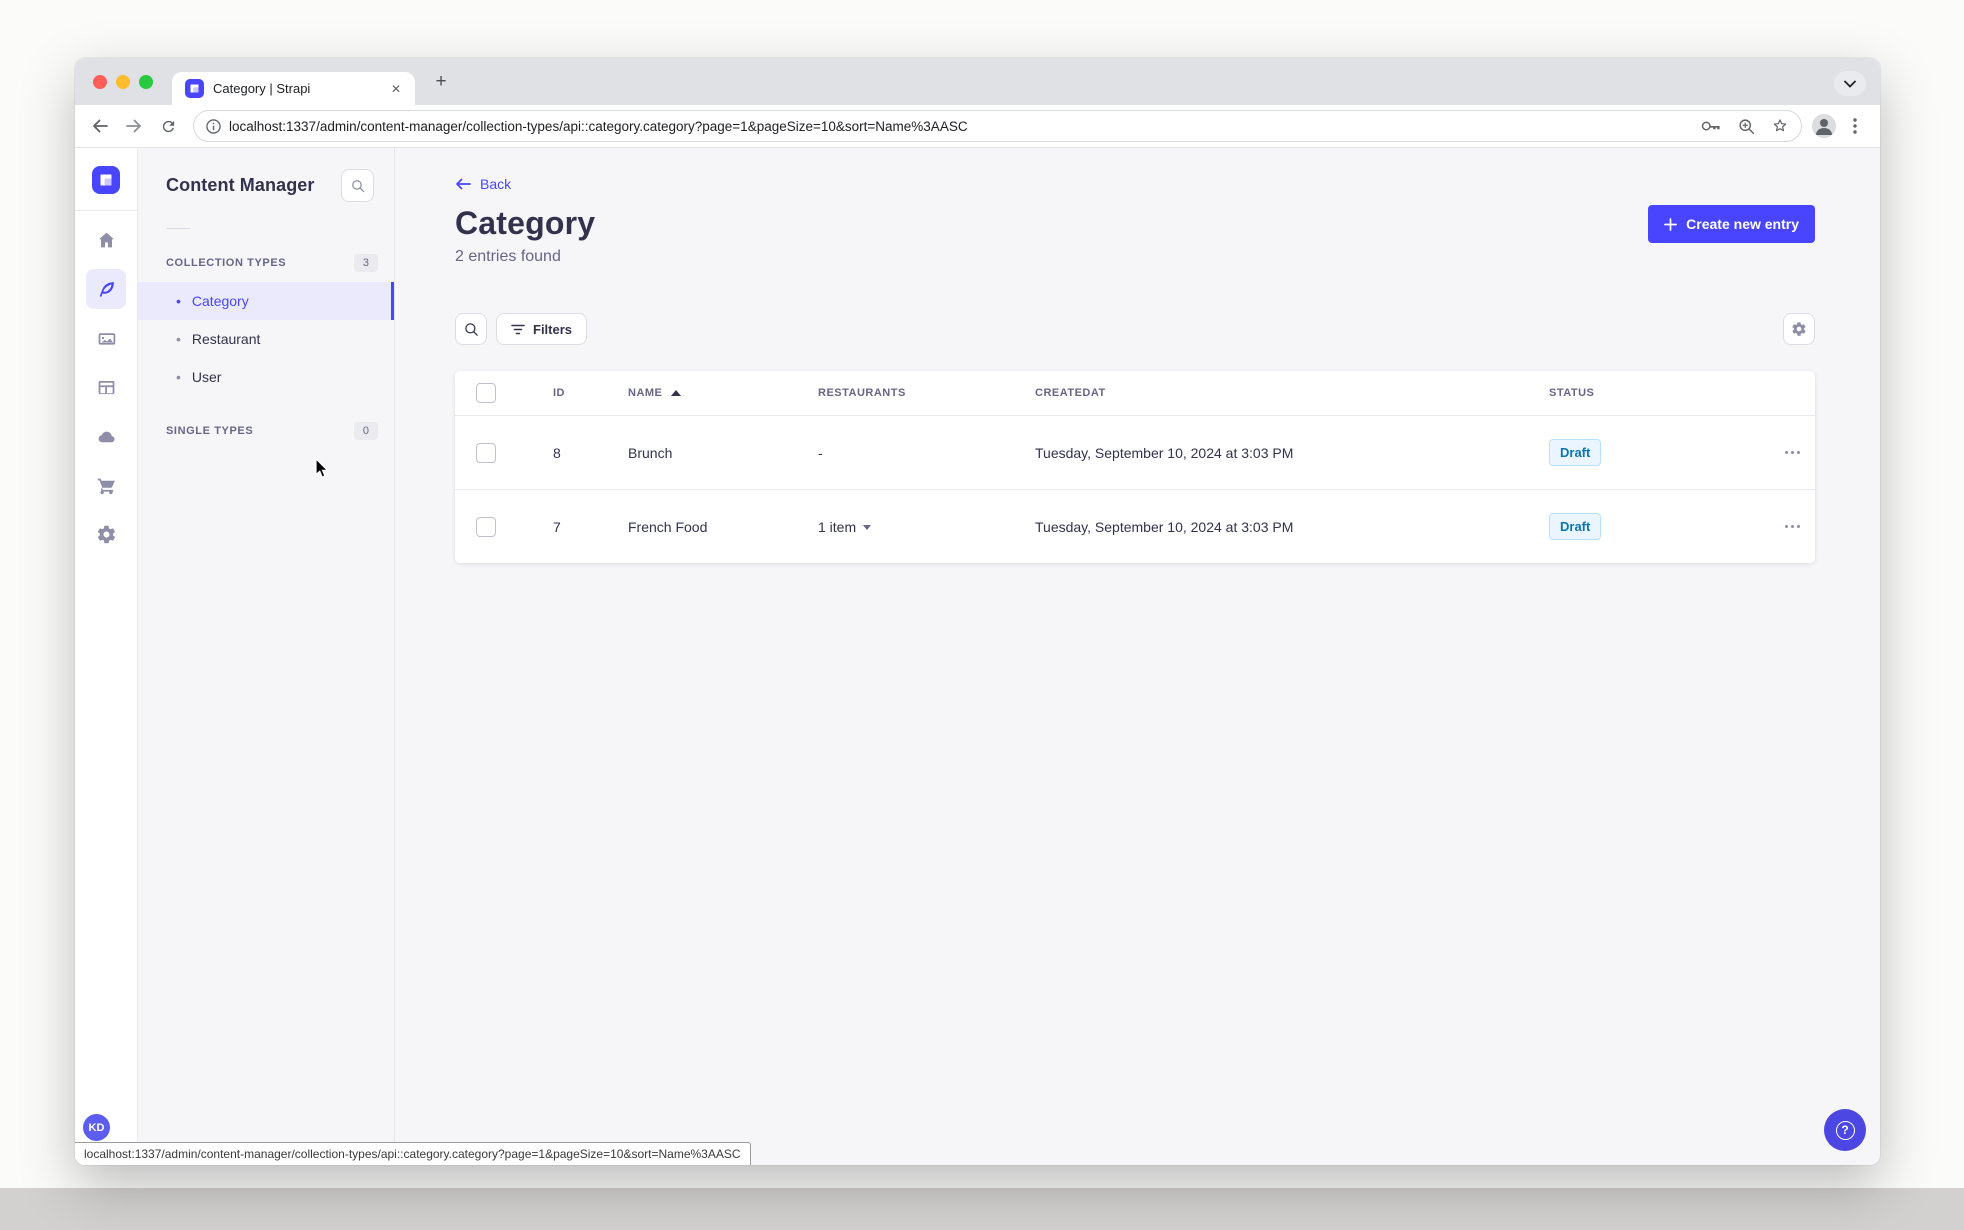 This screenshot has height=1230, width=1964. What do you see at coordinates (146, 82) in the screenshot?
I see `zoom-window-button` at bounding box center [146, 82].